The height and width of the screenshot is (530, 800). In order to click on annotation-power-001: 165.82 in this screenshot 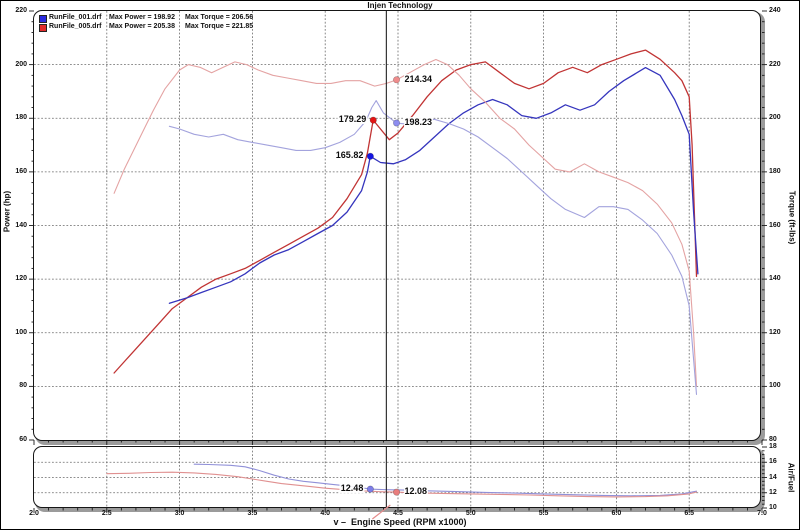, I will do `click(349, 155)`.